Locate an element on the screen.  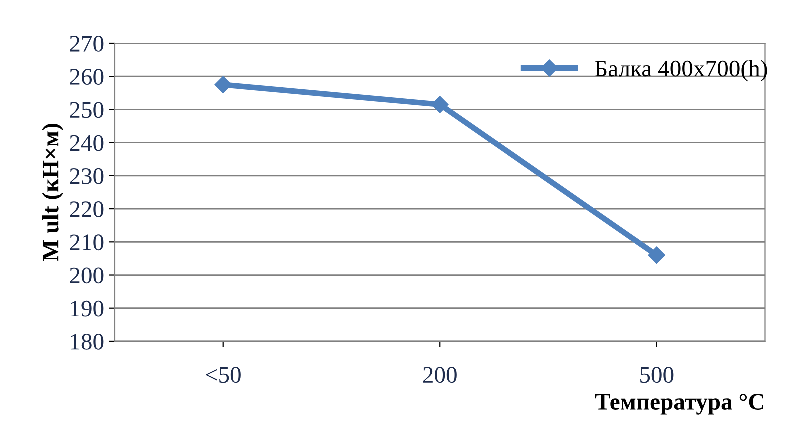
y-tick-label: 180 is located at coordinates (87, 342).